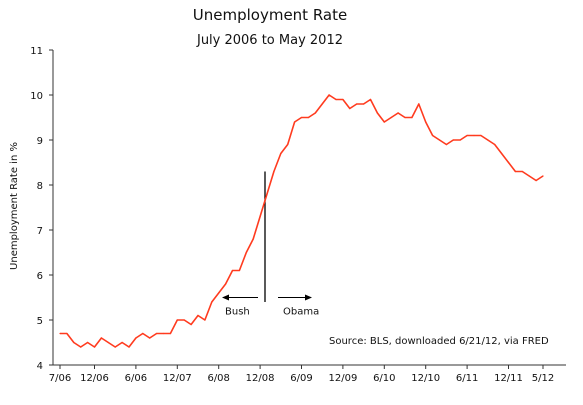  What do you see at coordinates (342, 378) in the screenshot?
I see `x-tick-label: 12/09` at bounding box center [342, 378].